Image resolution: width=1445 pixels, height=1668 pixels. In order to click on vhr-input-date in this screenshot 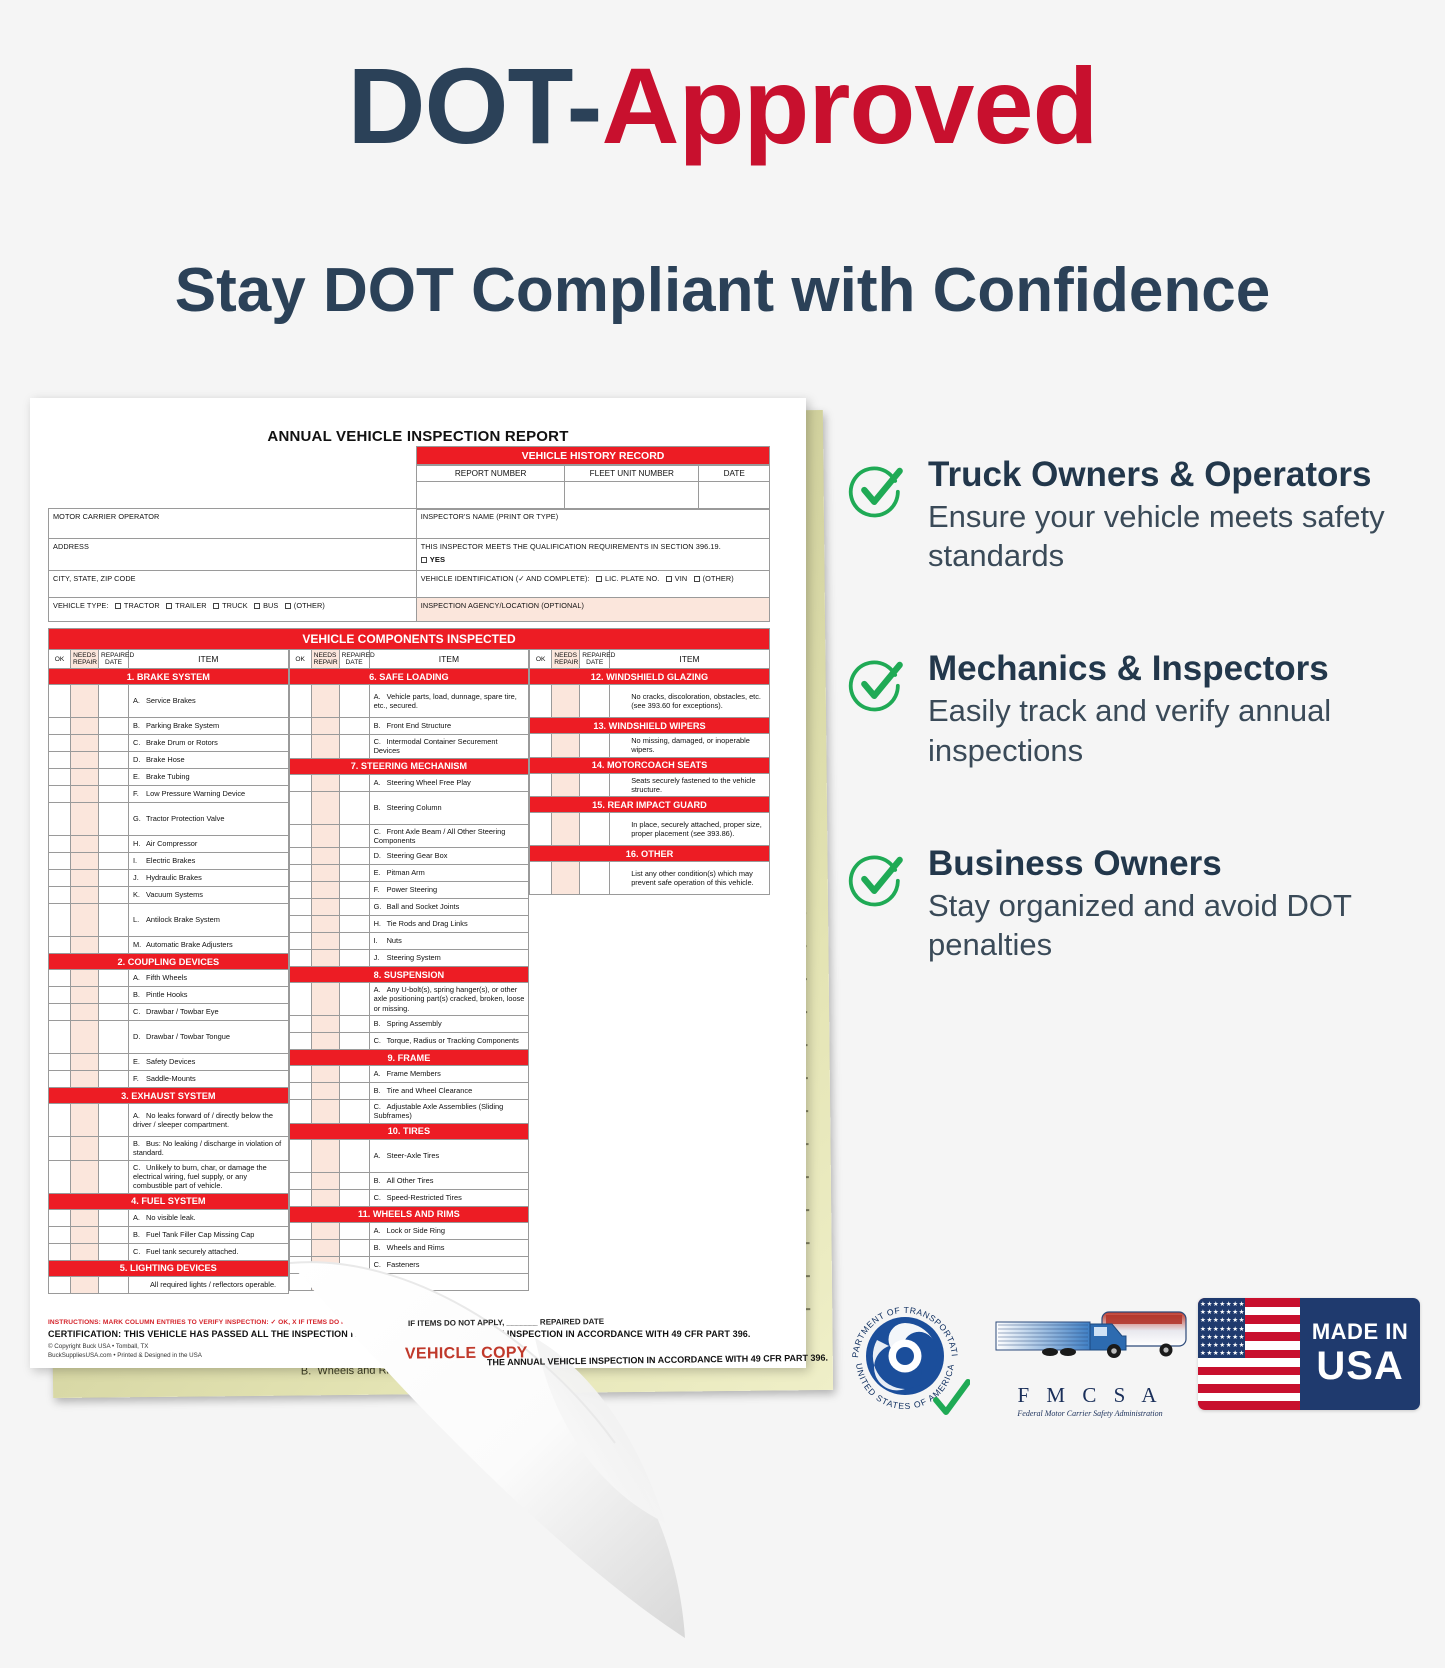, I will do `click(734, 495)`.